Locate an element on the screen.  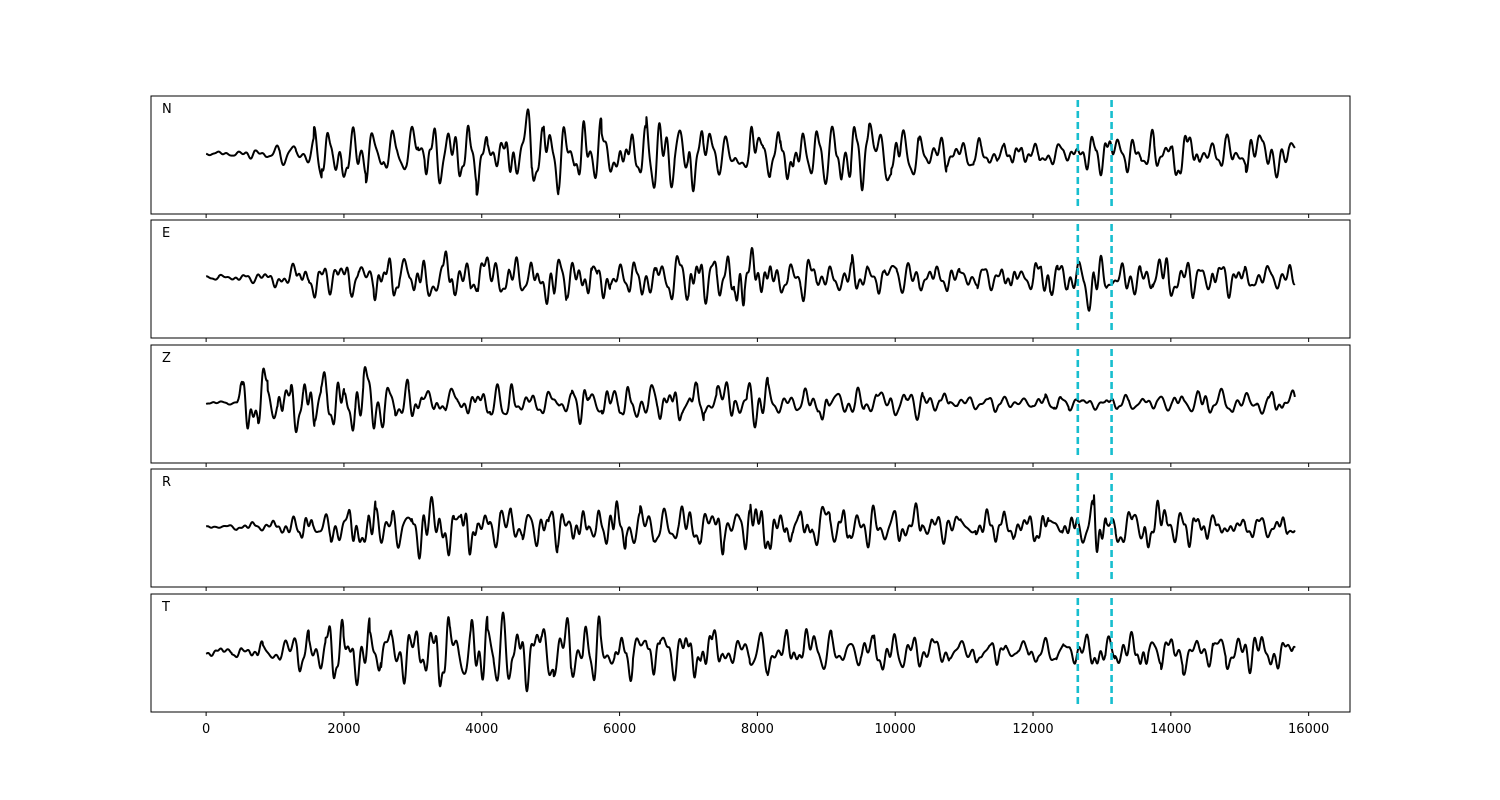
panel-label: Z is located at coordinates (166, 358).